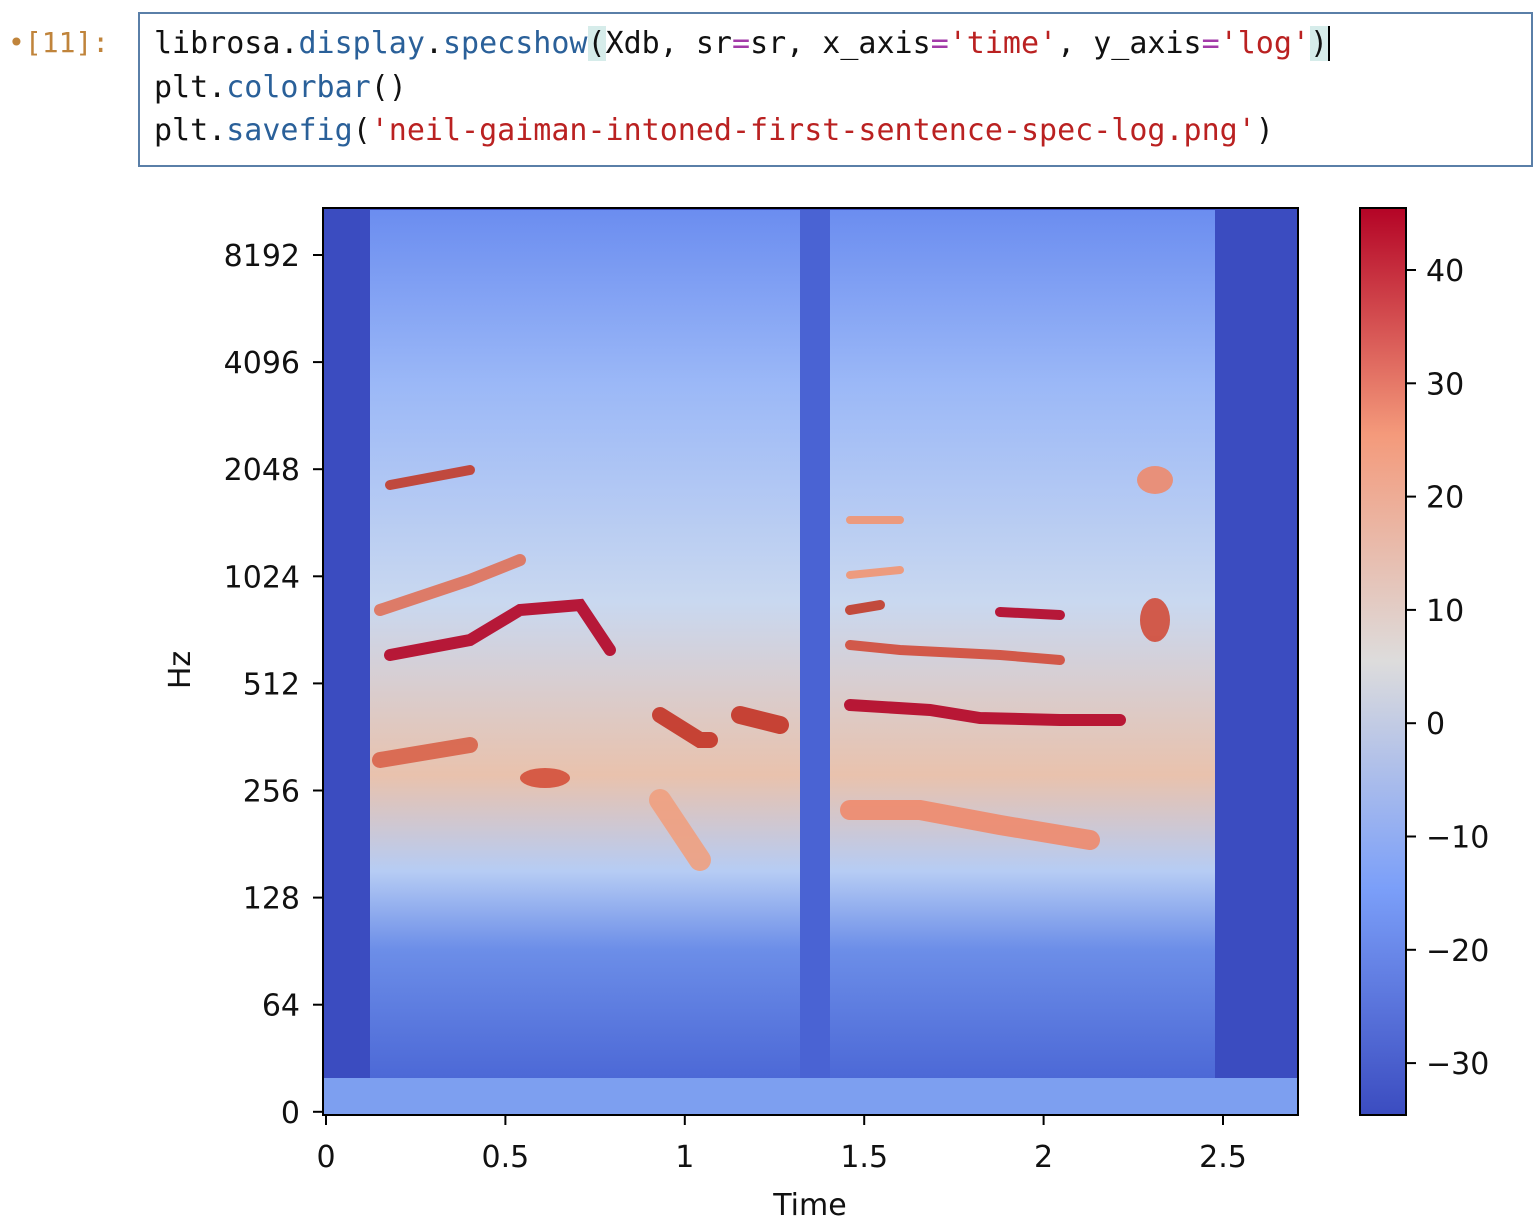  Describe the element at coordinates (1264, 43) in the screenshot. I see `code-token: 'log'` at that location.